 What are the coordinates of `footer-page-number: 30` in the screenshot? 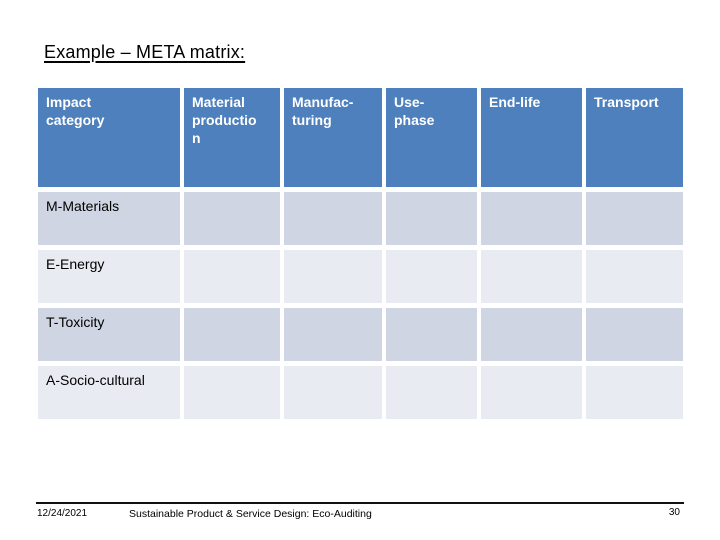 It's located at (674, 512).